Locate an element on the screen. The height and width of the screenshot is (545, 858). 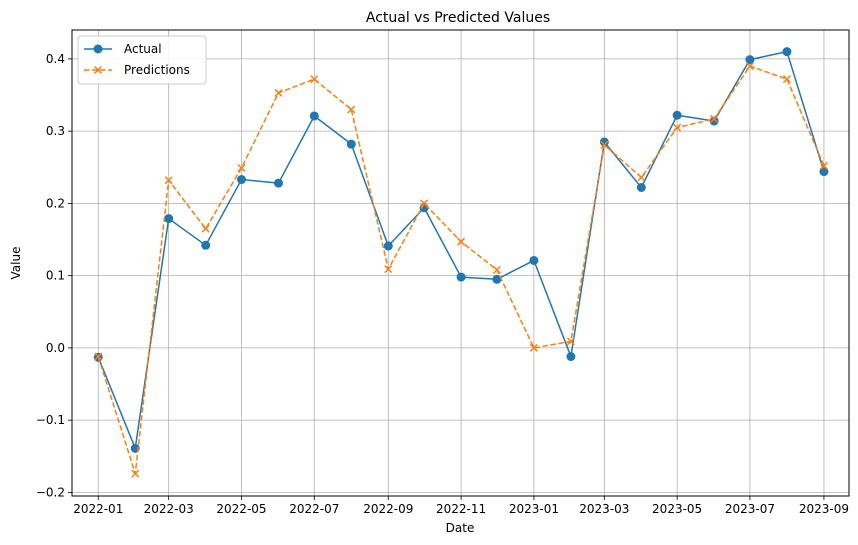
legend-label: Predictions is located at coordinates (157, 70).